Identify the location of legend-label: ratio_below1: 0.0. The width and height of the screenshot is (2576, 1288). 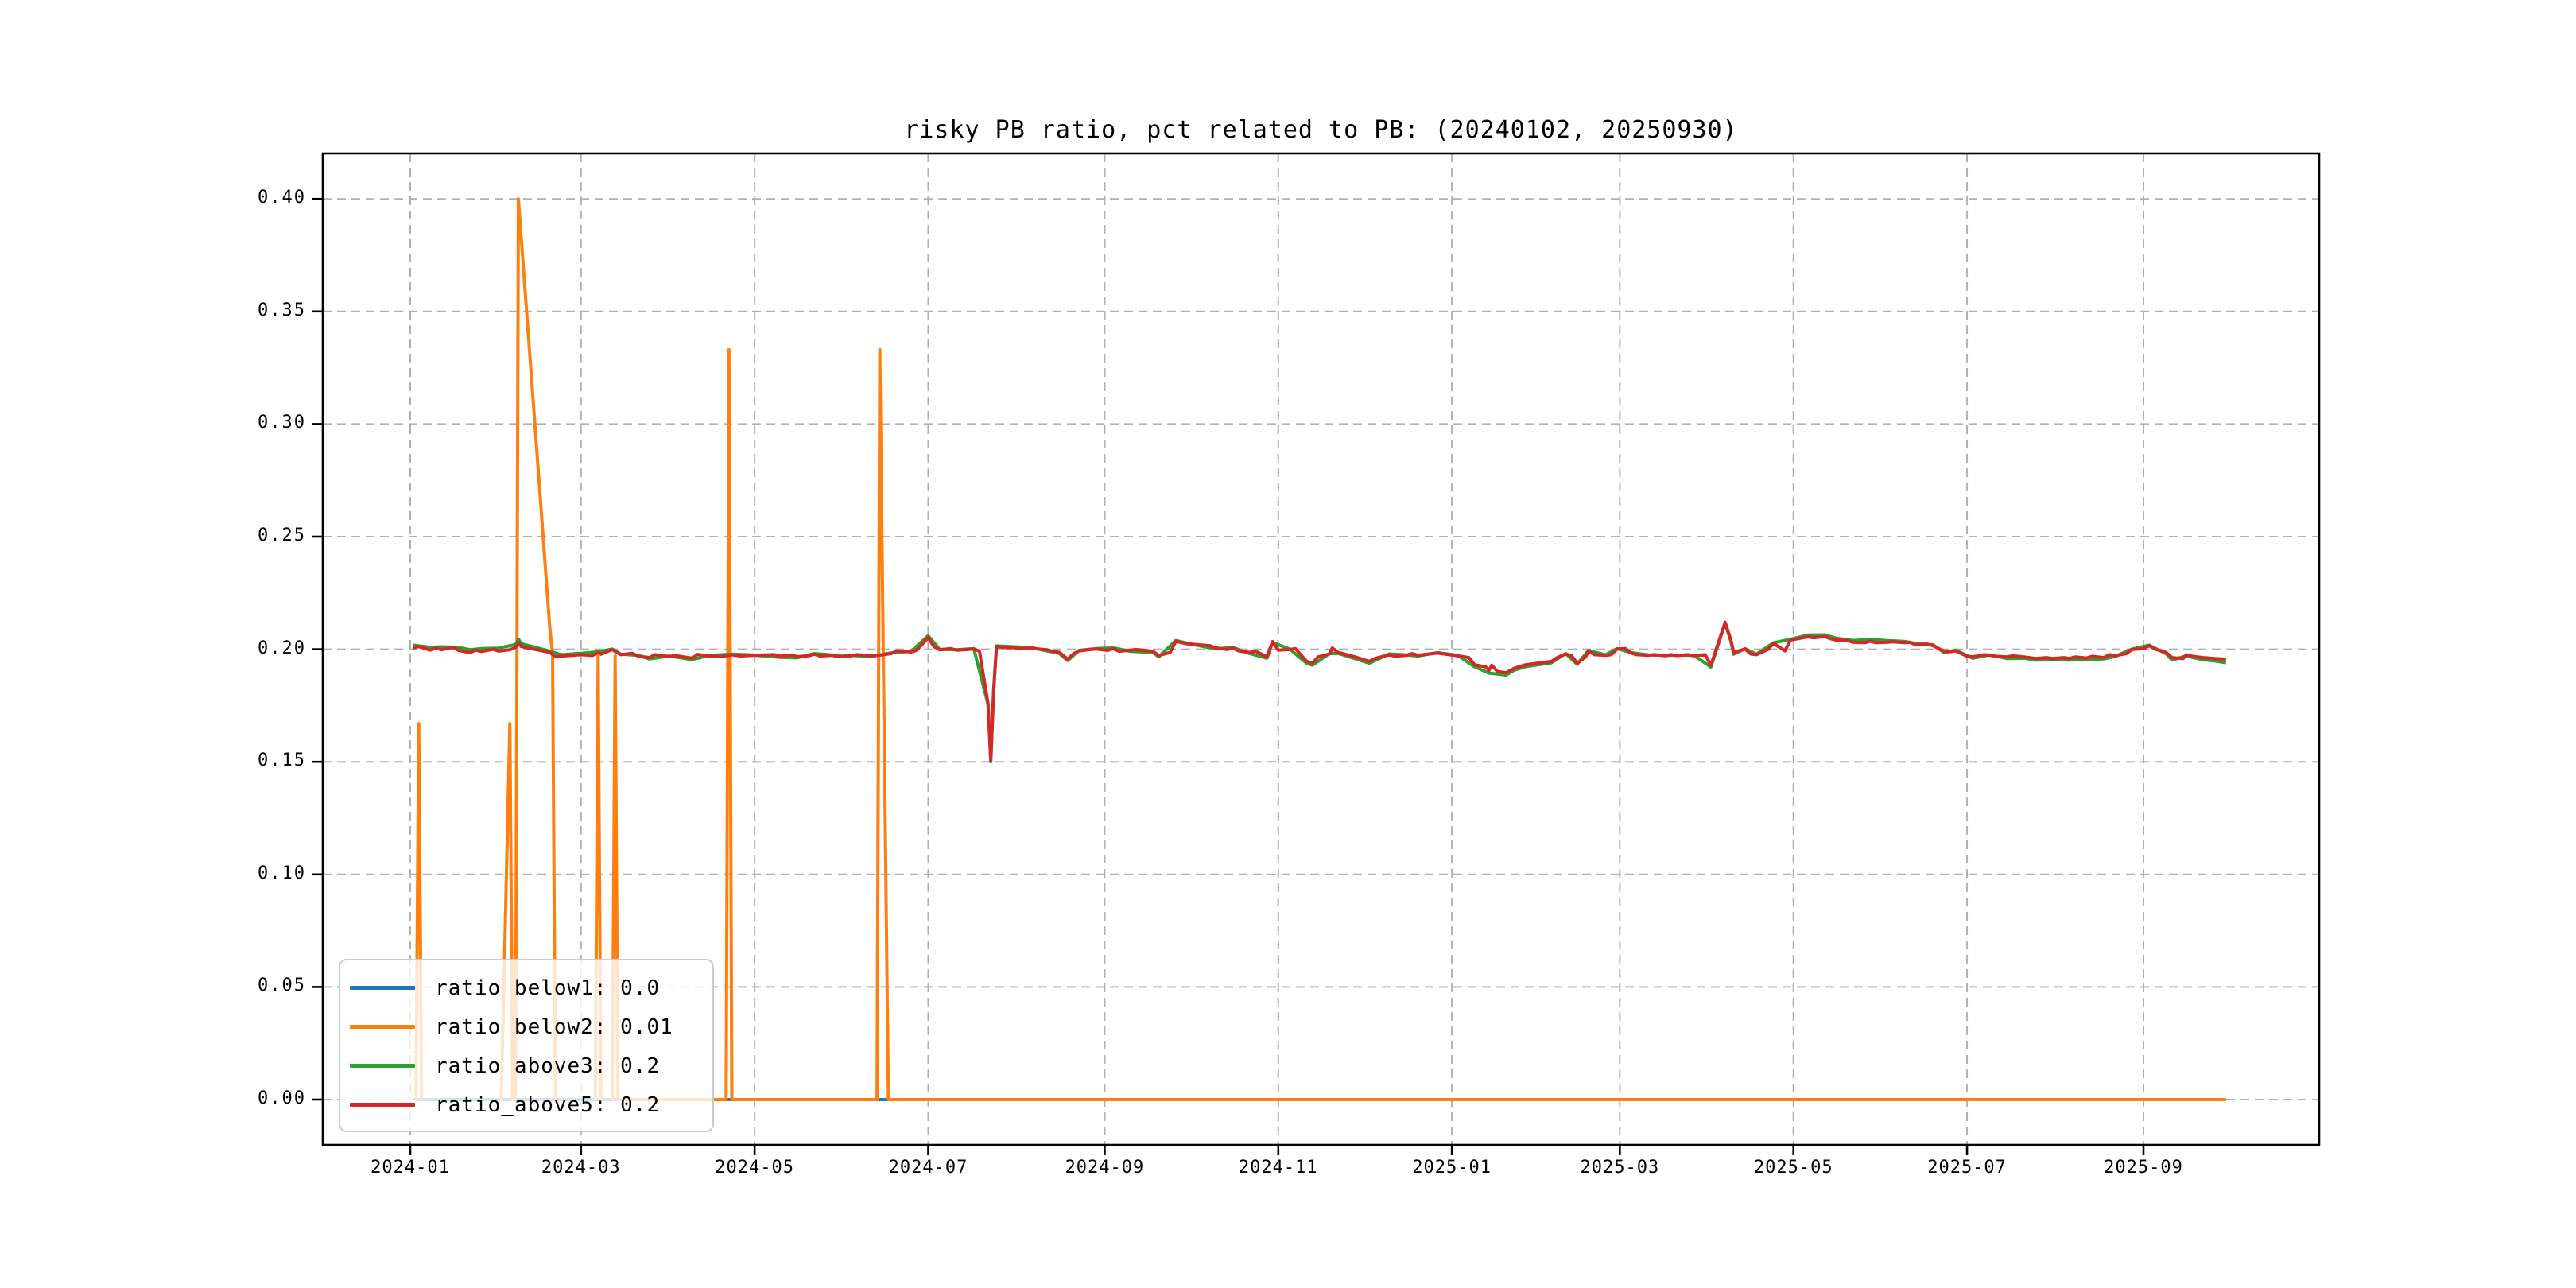
(548, 988).